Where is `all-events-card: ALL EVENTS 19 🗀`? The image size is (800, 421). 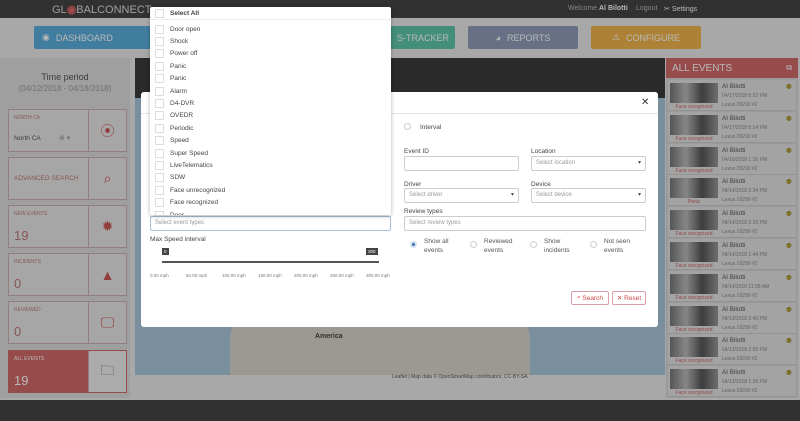
all-events-card: ALL EVENTS 19 🗀 is located at coordinates (67, 371).